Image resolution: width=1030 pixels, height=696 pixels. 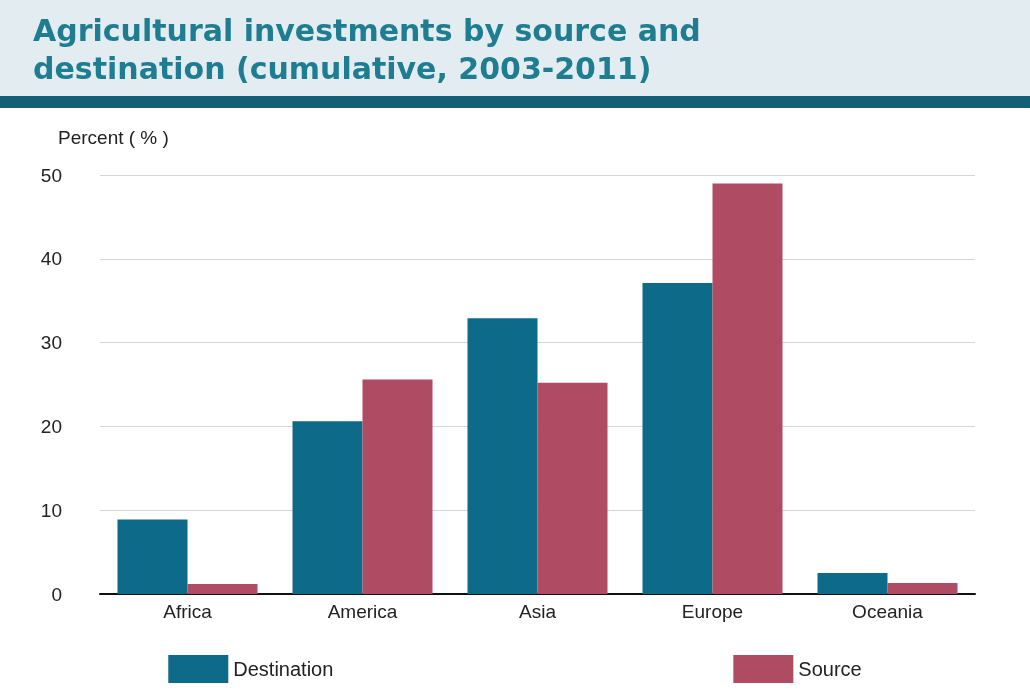 What do you see at coordinates (538, 611) in the screenshot?
I see `x-tick-label: Asia` at bounding box center [538, 611].